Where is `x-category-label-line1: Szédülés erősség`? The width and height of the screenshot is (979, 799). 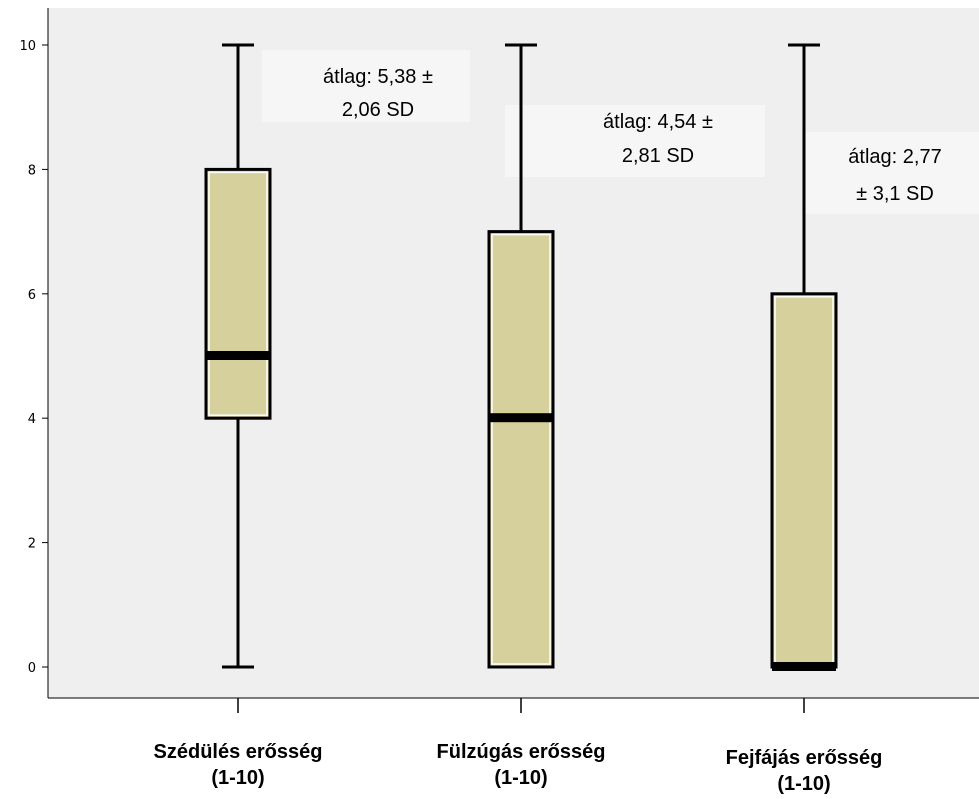
x-category-label-line1: Szédülés erősség is located at coordinates (238, 752).